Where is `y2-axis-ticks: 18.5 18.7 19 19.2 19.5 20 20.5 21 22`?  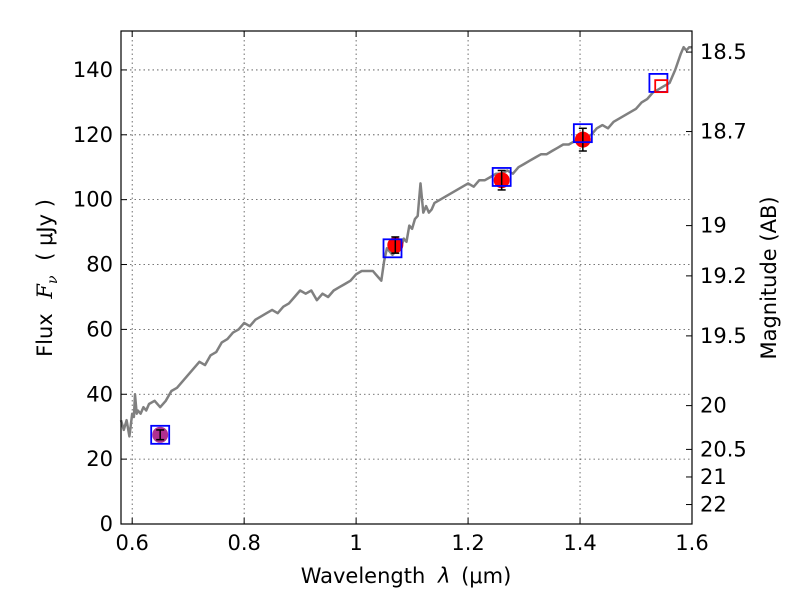 y2-axis-ticks: 18.5 18.7 19 19.2 19.5 20 20.5 21 22 is located at coordinates (716, 278).